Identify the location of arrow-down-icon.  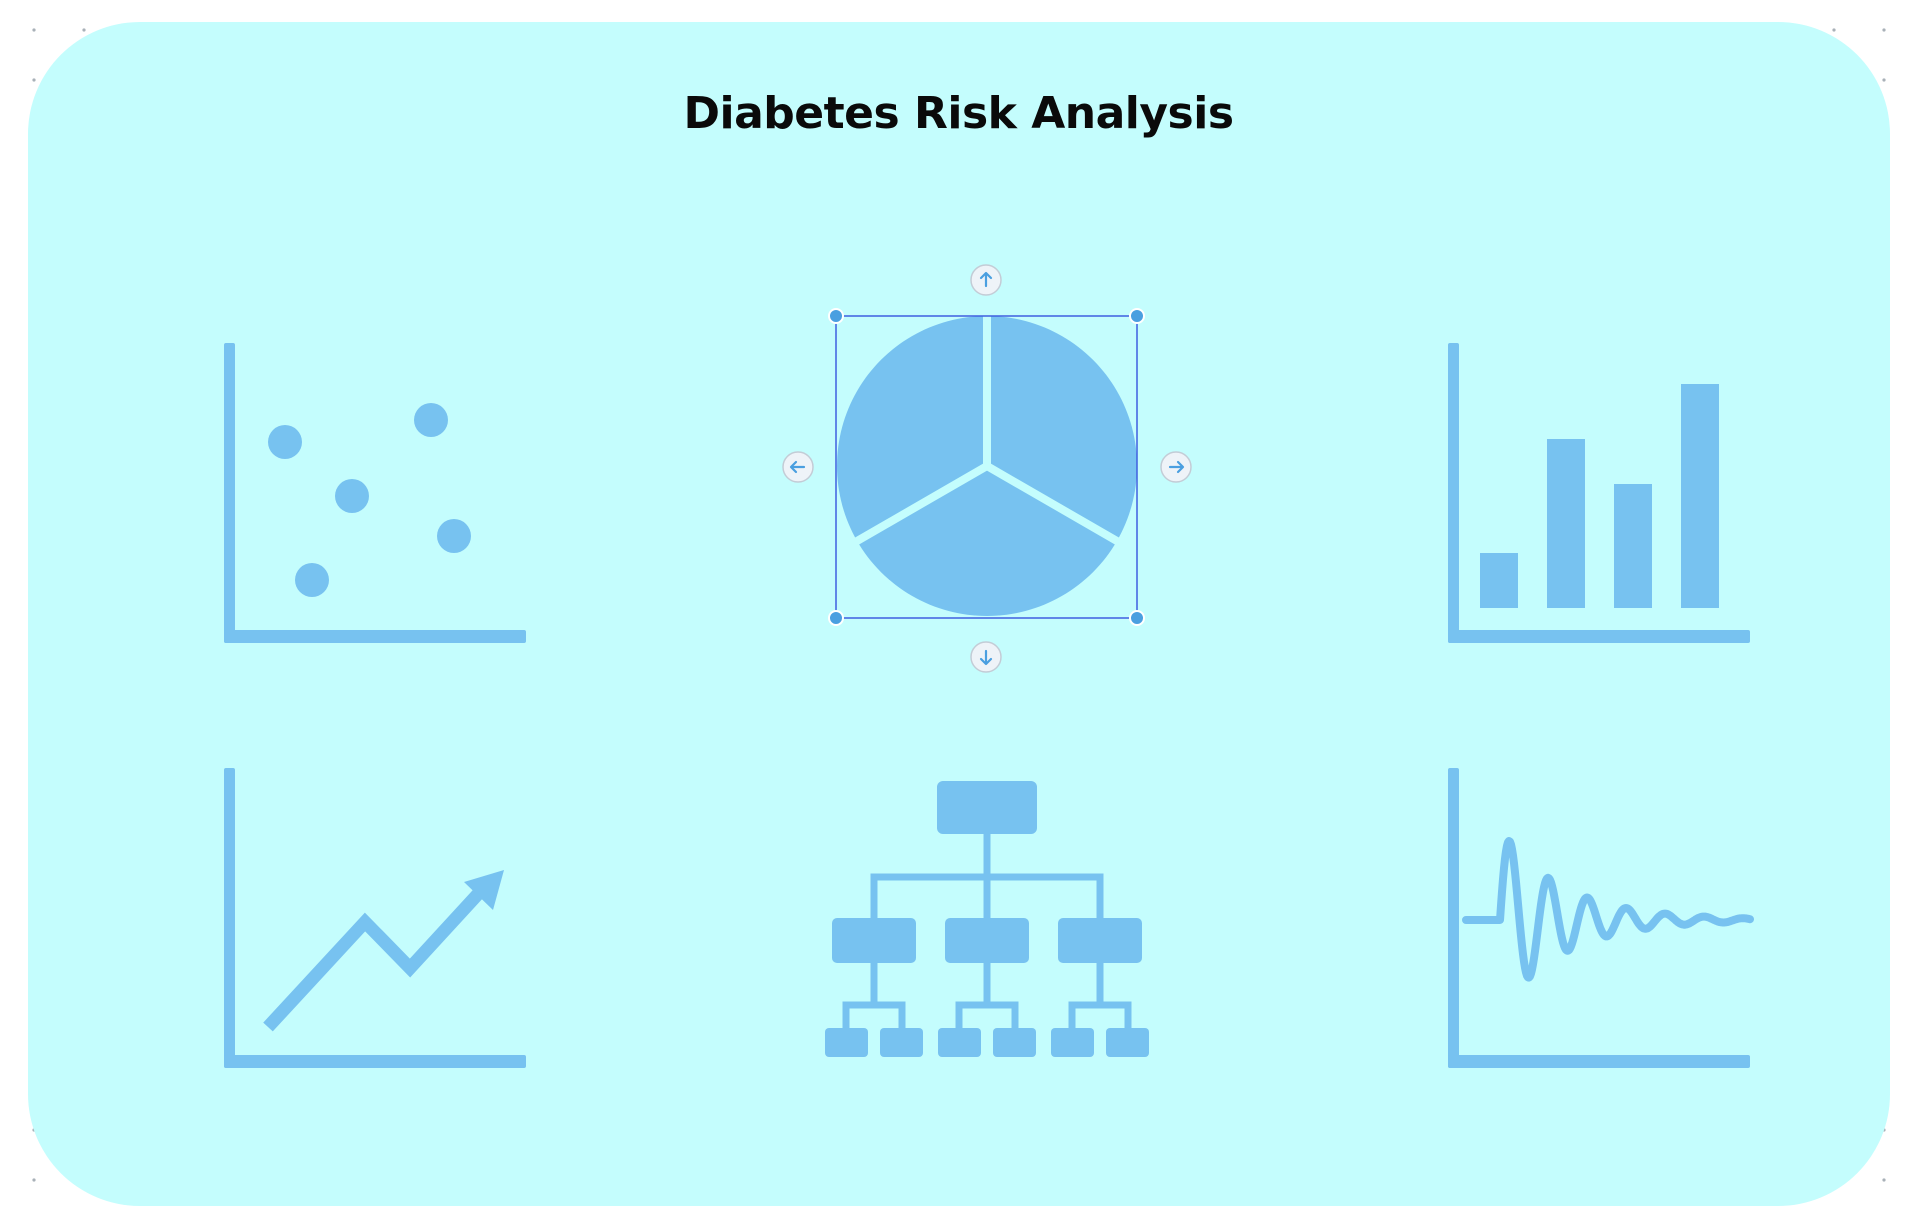
(986, 657).